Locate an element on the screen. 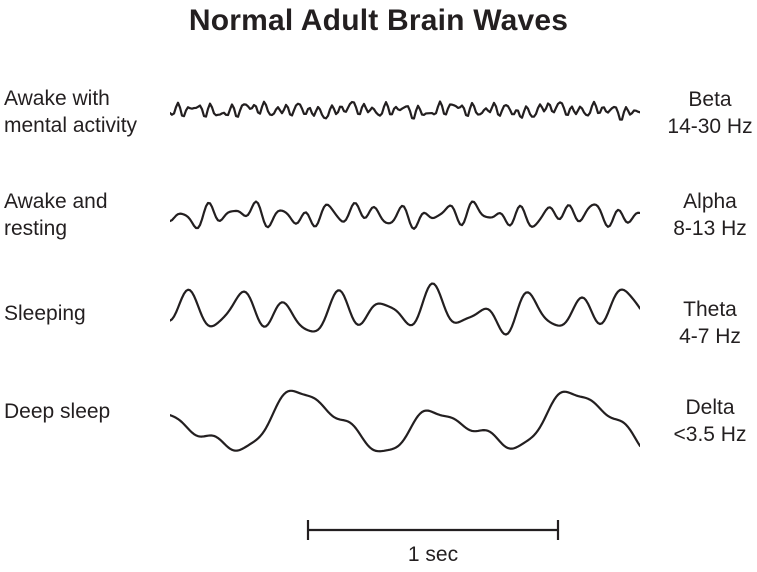  delta-wave-trace is located at coordinates (405, 421).